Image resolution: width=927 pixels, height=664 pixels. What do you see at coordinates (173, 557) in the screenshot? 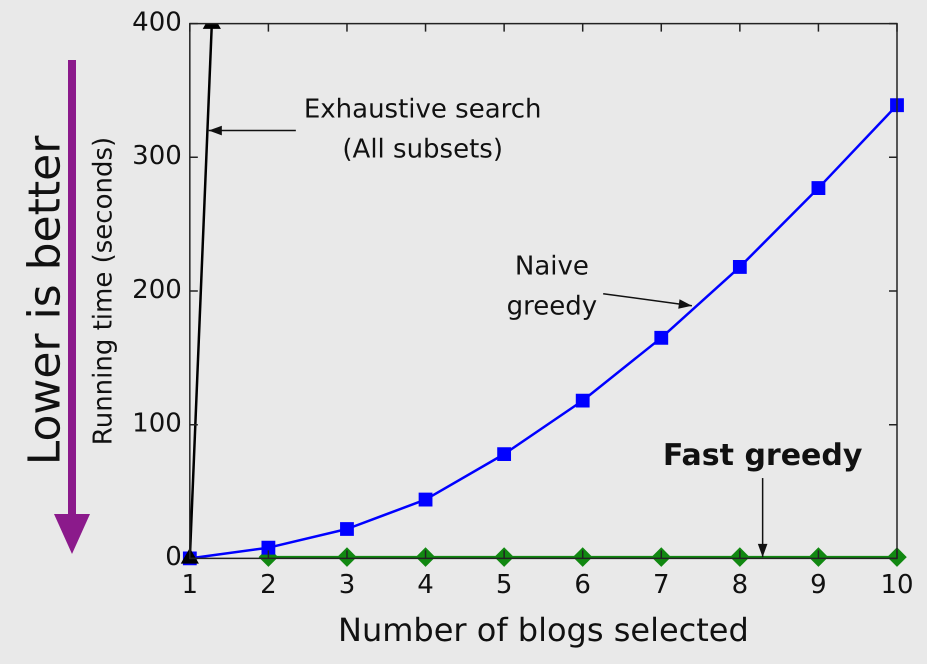
I see `y-tick-label: 0` at bounding box center [173, 557].